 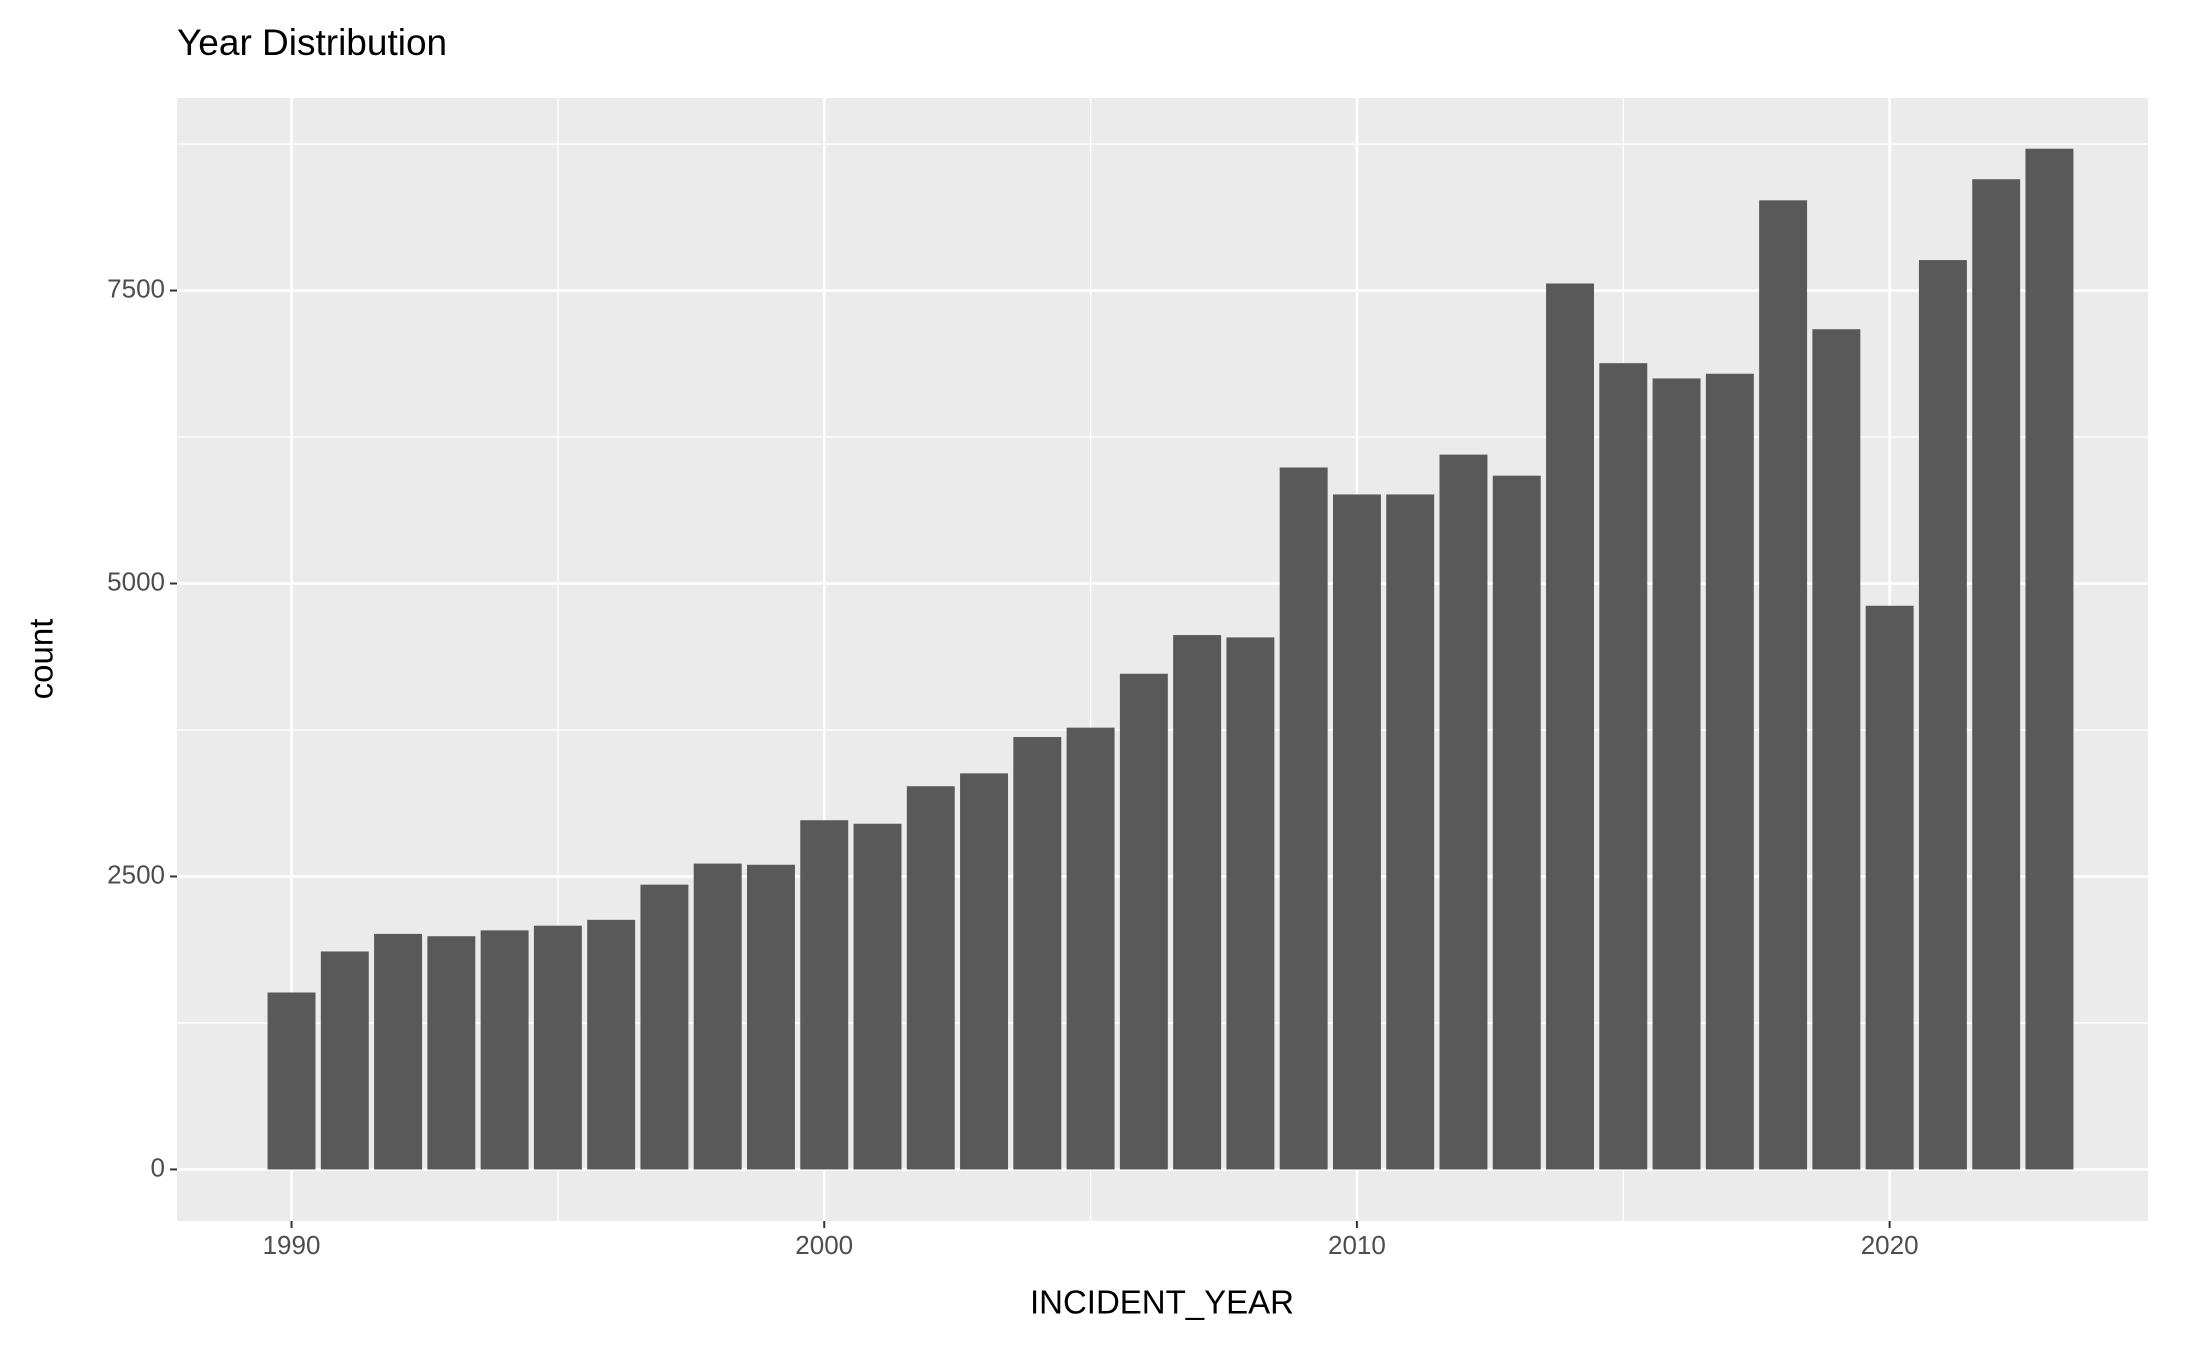 What do you see at coordinates (312, 42) in the screenshot?
I see `chart-title: Year Distribution` at bounding box center [312, 42].